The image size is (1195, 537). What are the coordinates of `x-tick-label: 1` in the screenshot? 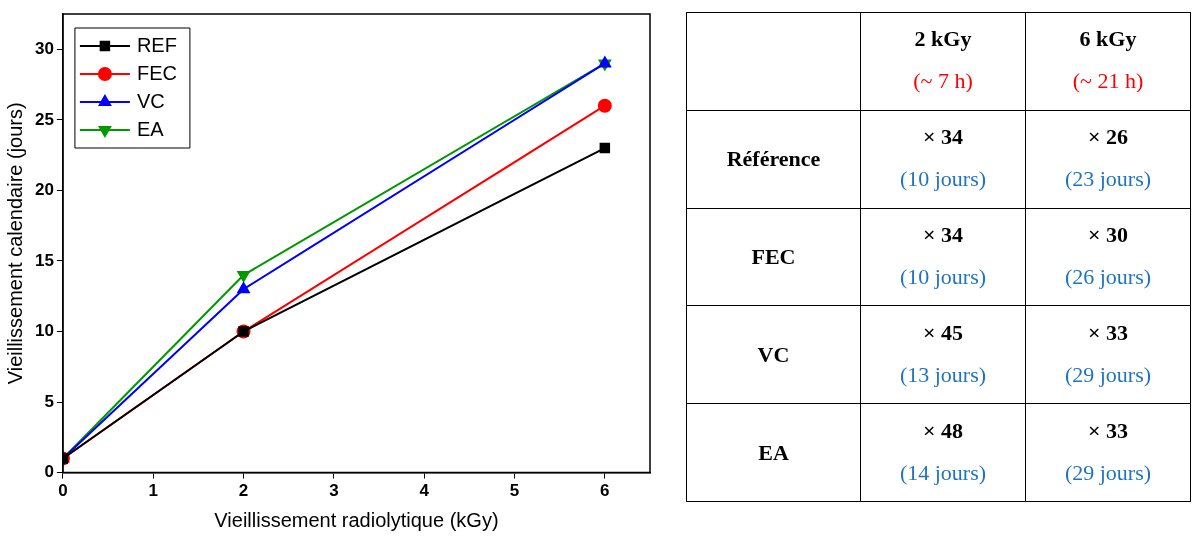 It's located at (153, 491).